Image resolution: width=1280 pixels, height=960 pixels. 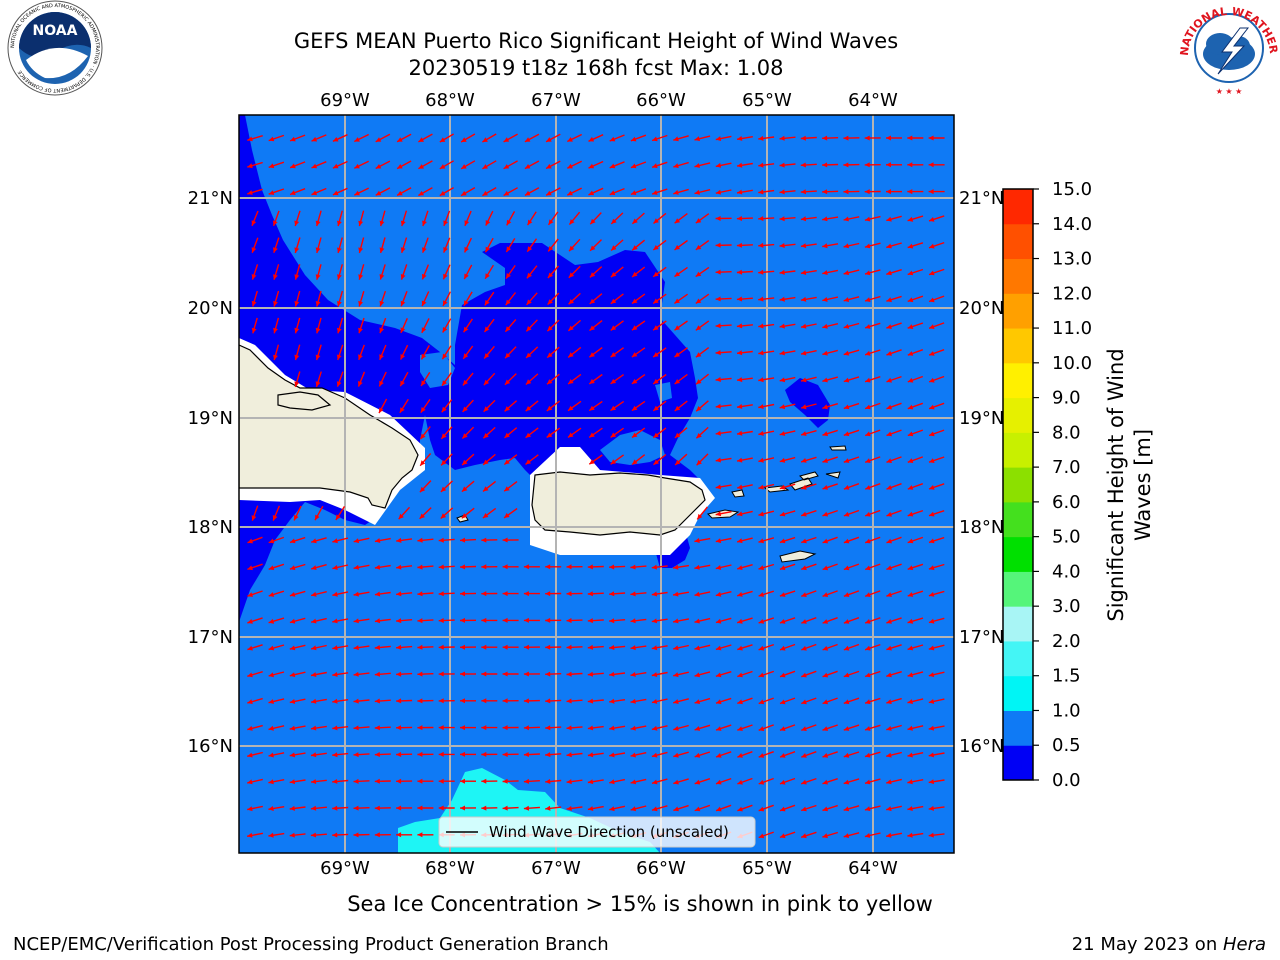 What do you see at coordinates (210, 198) in the screenshot?
I see `lat-label-left: 21°N` at bounding box center [210, 198].